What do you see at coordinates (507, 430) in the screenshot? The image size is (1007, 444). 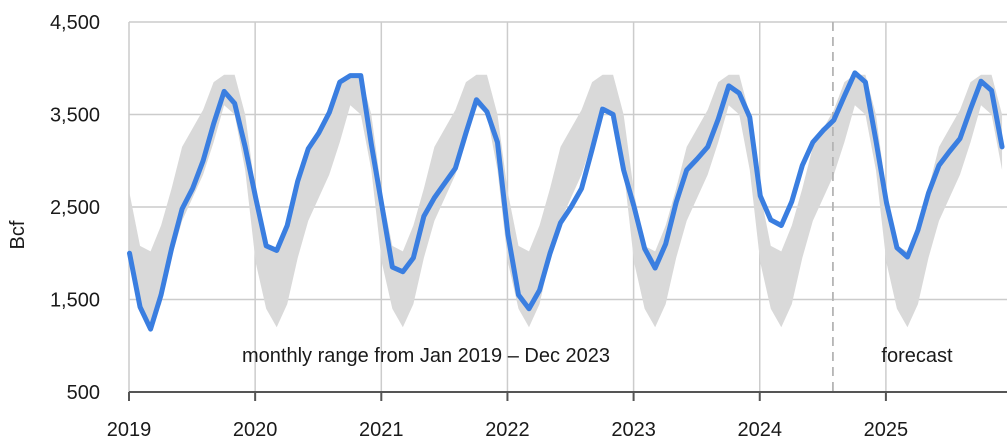 I see `x-tick-label: 2022` at bounding box center [507, 430].